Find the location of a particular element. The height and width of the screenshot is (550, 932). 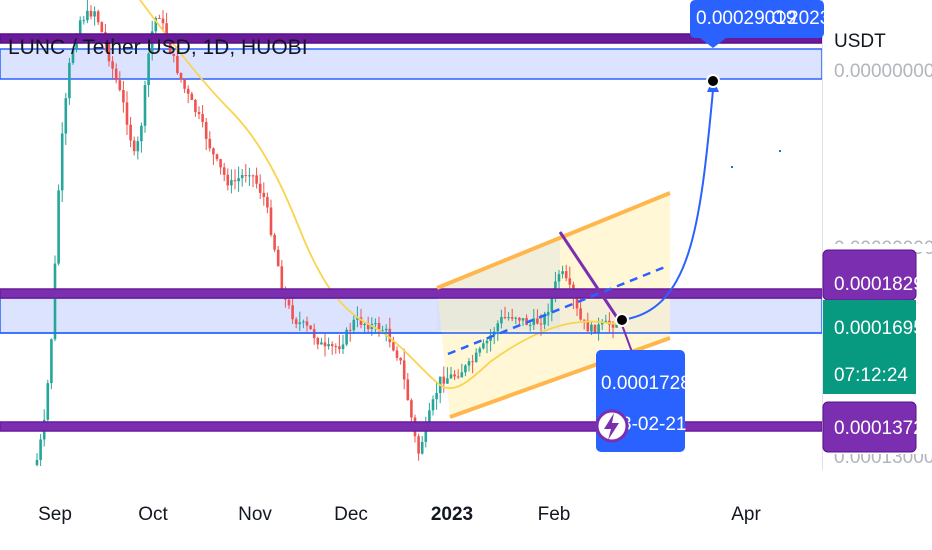

purple-level-resistance is located at coordinates (411, 293).